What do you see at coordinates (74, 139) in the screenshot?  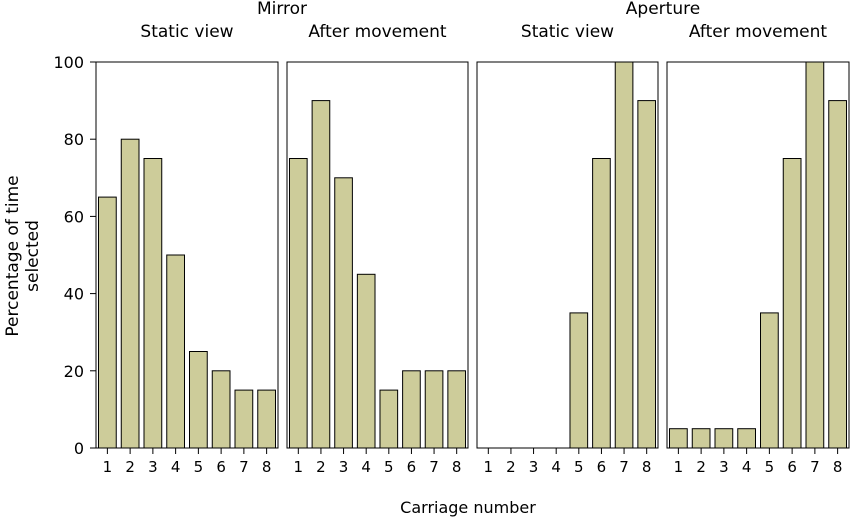 I see `y-tick-label: 80` at bounding box center [74, 139].